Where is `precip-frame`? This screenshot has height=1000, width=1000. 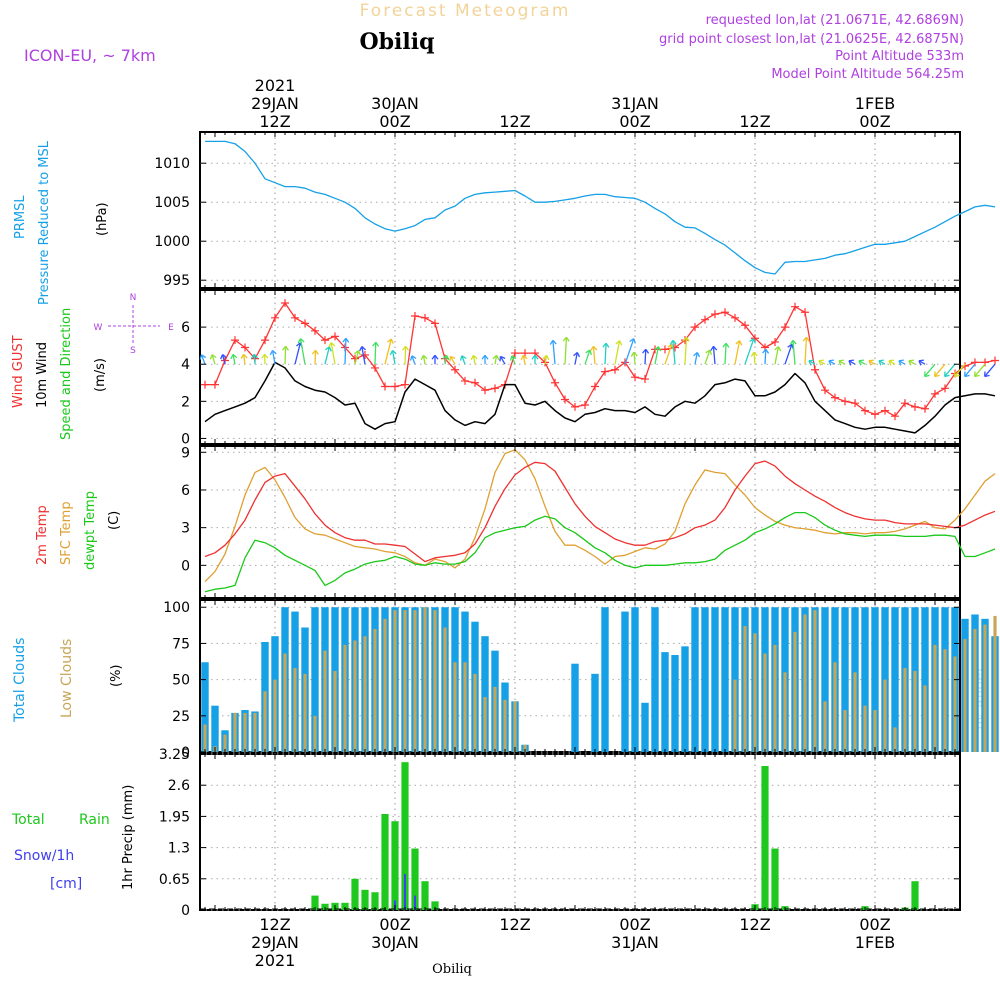
precip-frame is located at coordinates (580, 832).